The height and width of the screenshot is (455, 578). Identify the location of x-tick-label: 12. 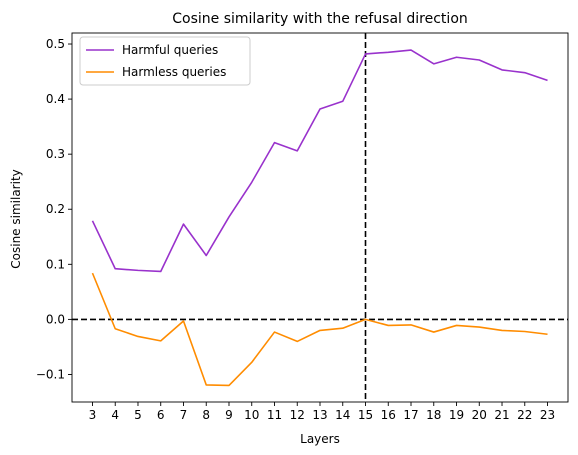
(297, 415).